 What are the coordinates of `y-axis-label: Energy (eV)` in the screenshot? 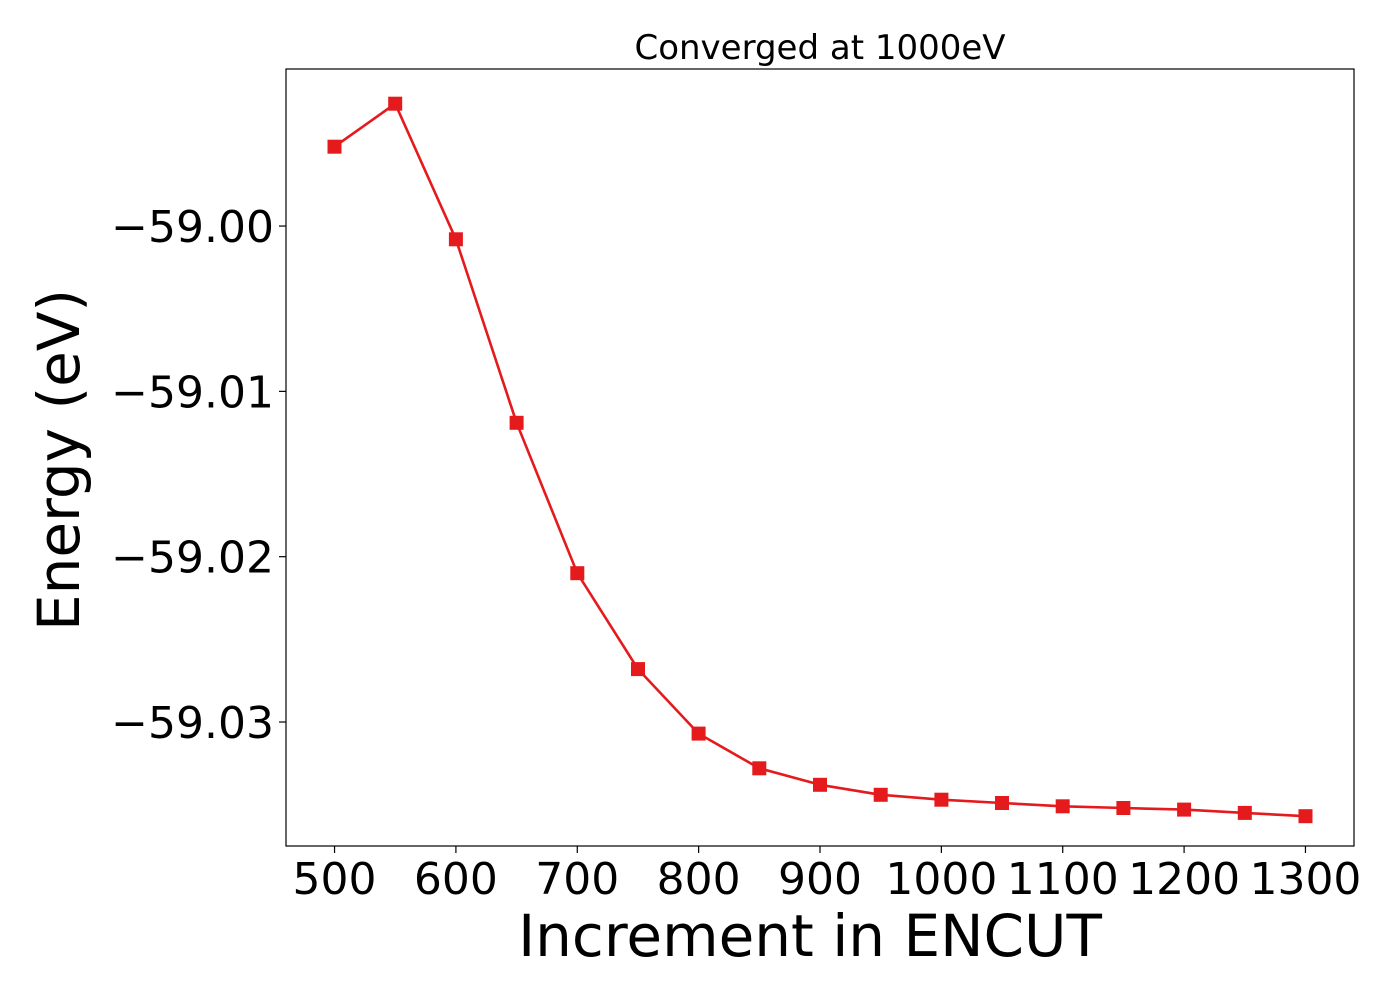 It's located at (59, 460).